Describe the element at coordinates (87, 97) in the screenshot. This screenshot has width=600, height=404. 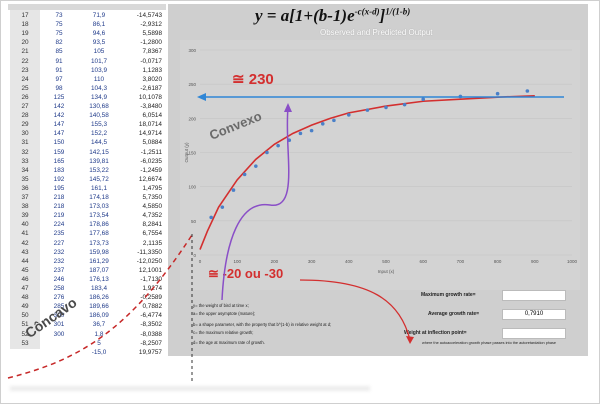
I see `table-row: 26 125 134,9 10,1078` at that location.